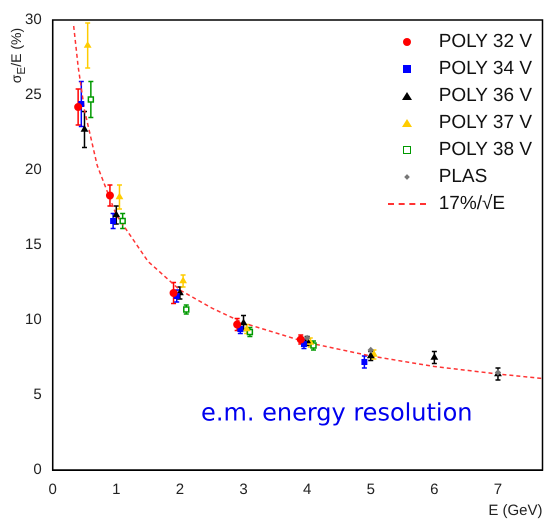 Image resolution: width=559 pixels, height=531 pixels. Describe the element at coordinates (33, 319) in the screenshot. I see `y-tick-label: 10` at that location.